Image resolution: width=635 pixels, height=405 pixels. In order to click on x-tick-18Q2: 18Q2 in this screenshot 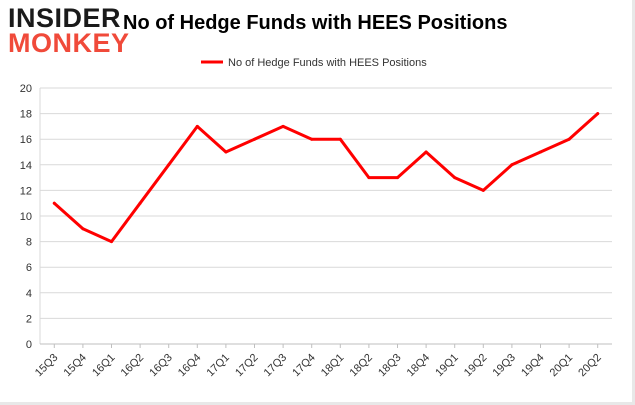, I will do `click(361, 366)`.